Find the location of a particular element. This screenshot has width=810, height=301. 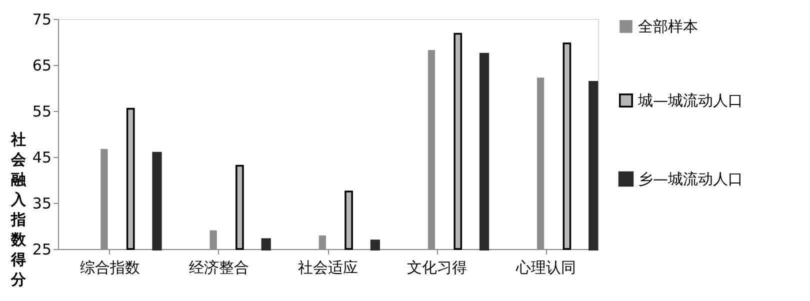

legend-label: 乡—城流动人口 is located at coordinates (690, 179).